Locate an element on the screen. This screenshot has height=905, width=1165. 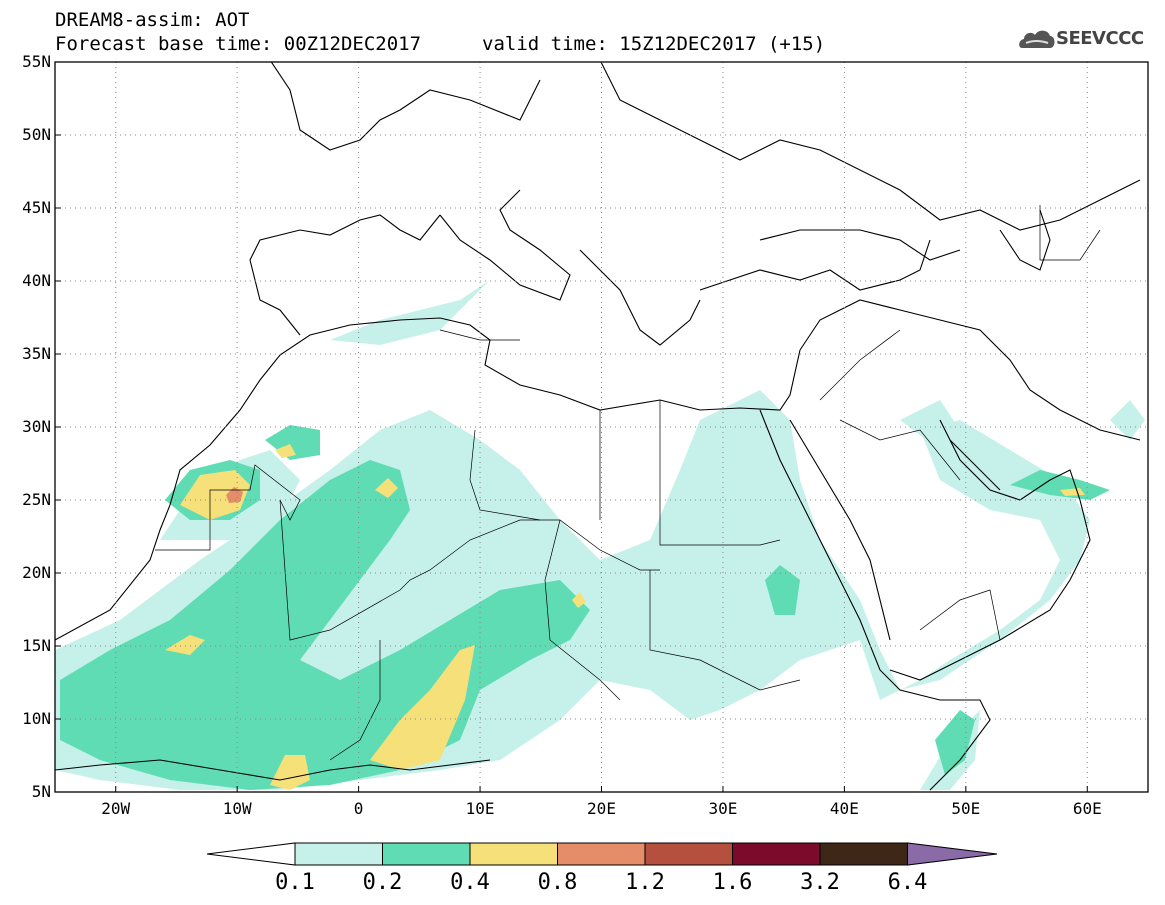
colorbar-label: 0.8 is located at coordinates (557, 882).